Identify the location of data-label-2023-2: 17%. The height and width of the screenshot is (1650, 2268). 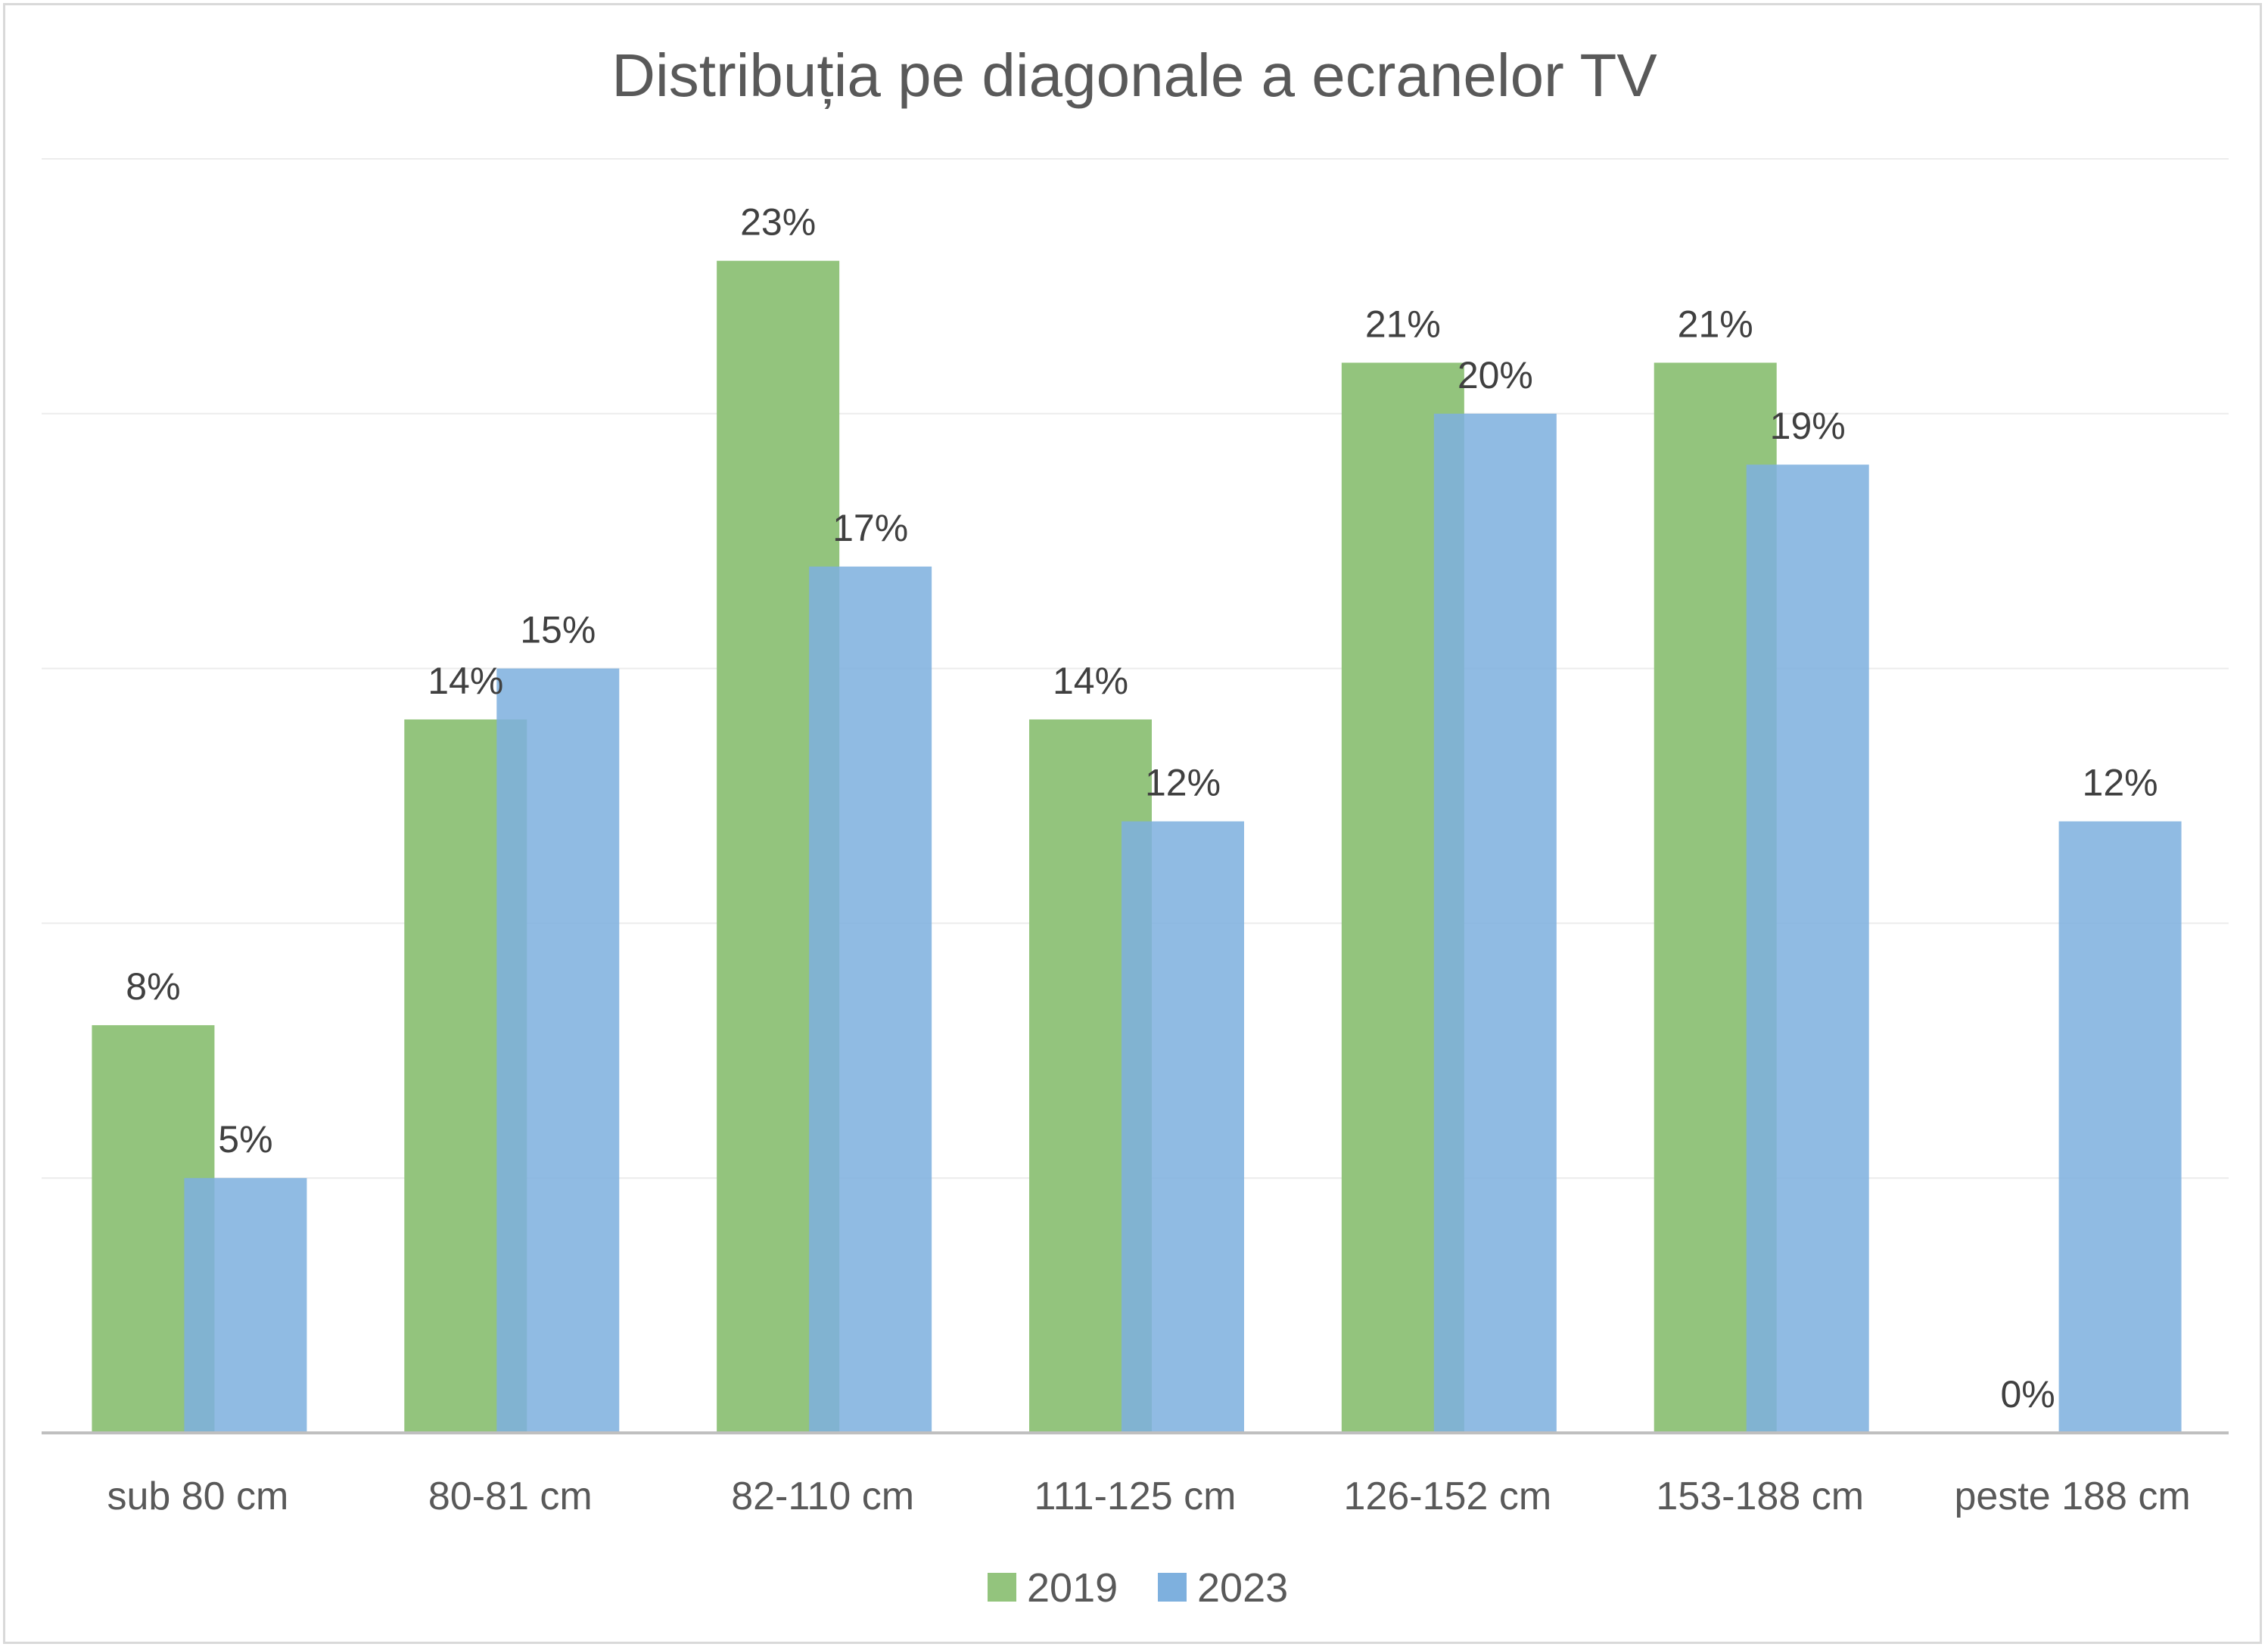
(870, 528).